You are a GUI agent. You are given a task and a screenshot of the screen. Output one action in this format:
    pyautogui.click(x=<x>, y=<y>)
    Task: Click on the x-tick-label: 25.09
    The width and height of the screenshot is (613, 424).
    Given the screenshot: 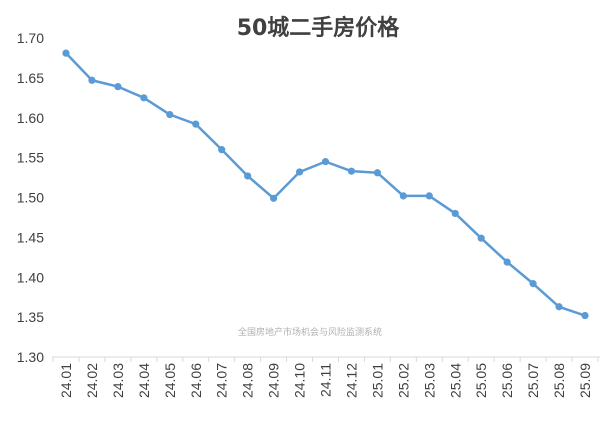 What is the action you would take?
    pyautogui.click(x=585, y=380)
    